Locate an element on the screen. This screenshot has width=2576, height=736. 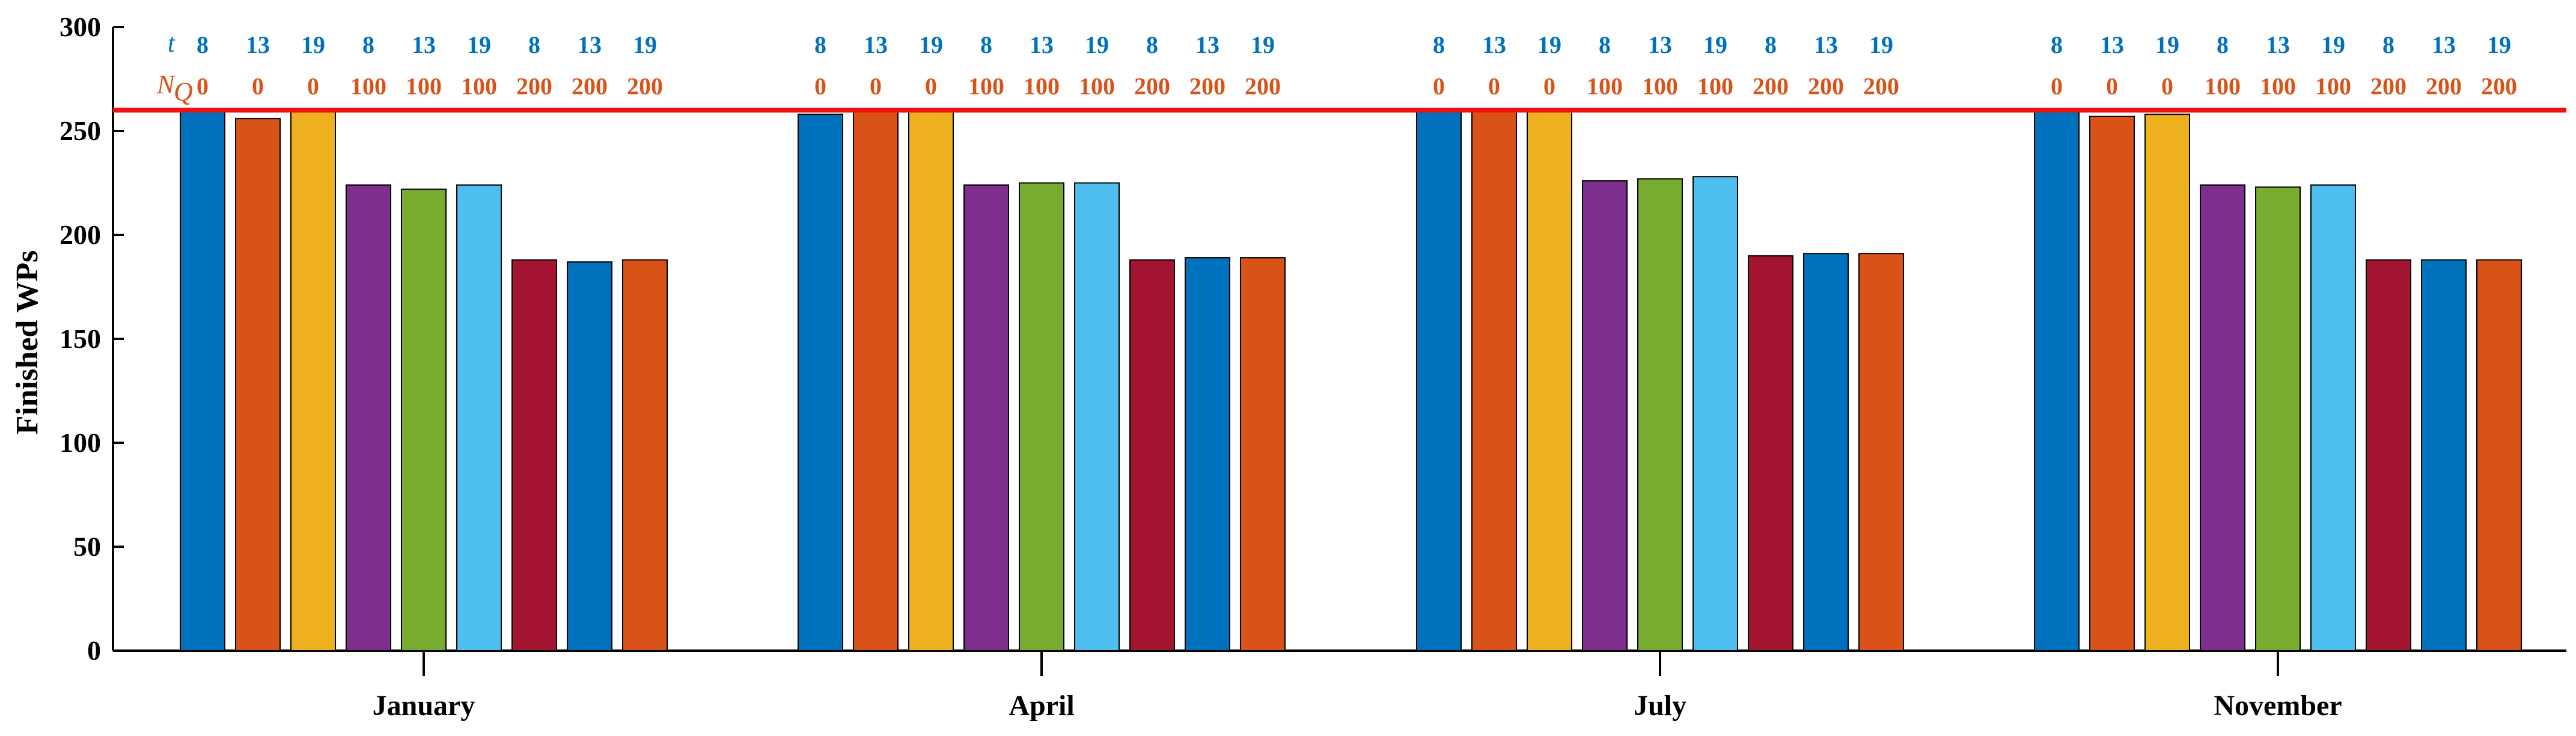
x-category-label: November is located at coordinates (2278, 706).